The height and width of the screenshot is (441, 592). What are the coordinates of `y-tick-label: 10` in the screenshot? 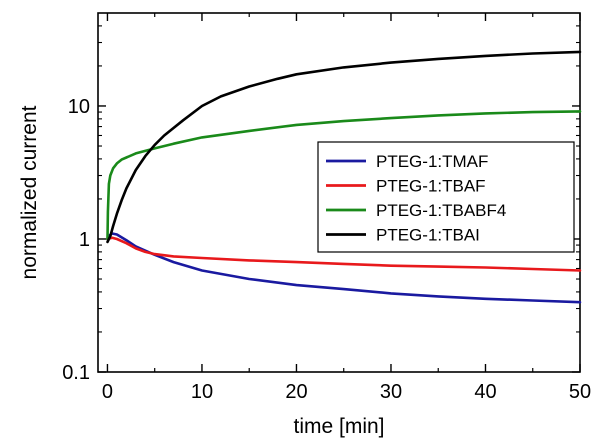 It's located at (79, 107).